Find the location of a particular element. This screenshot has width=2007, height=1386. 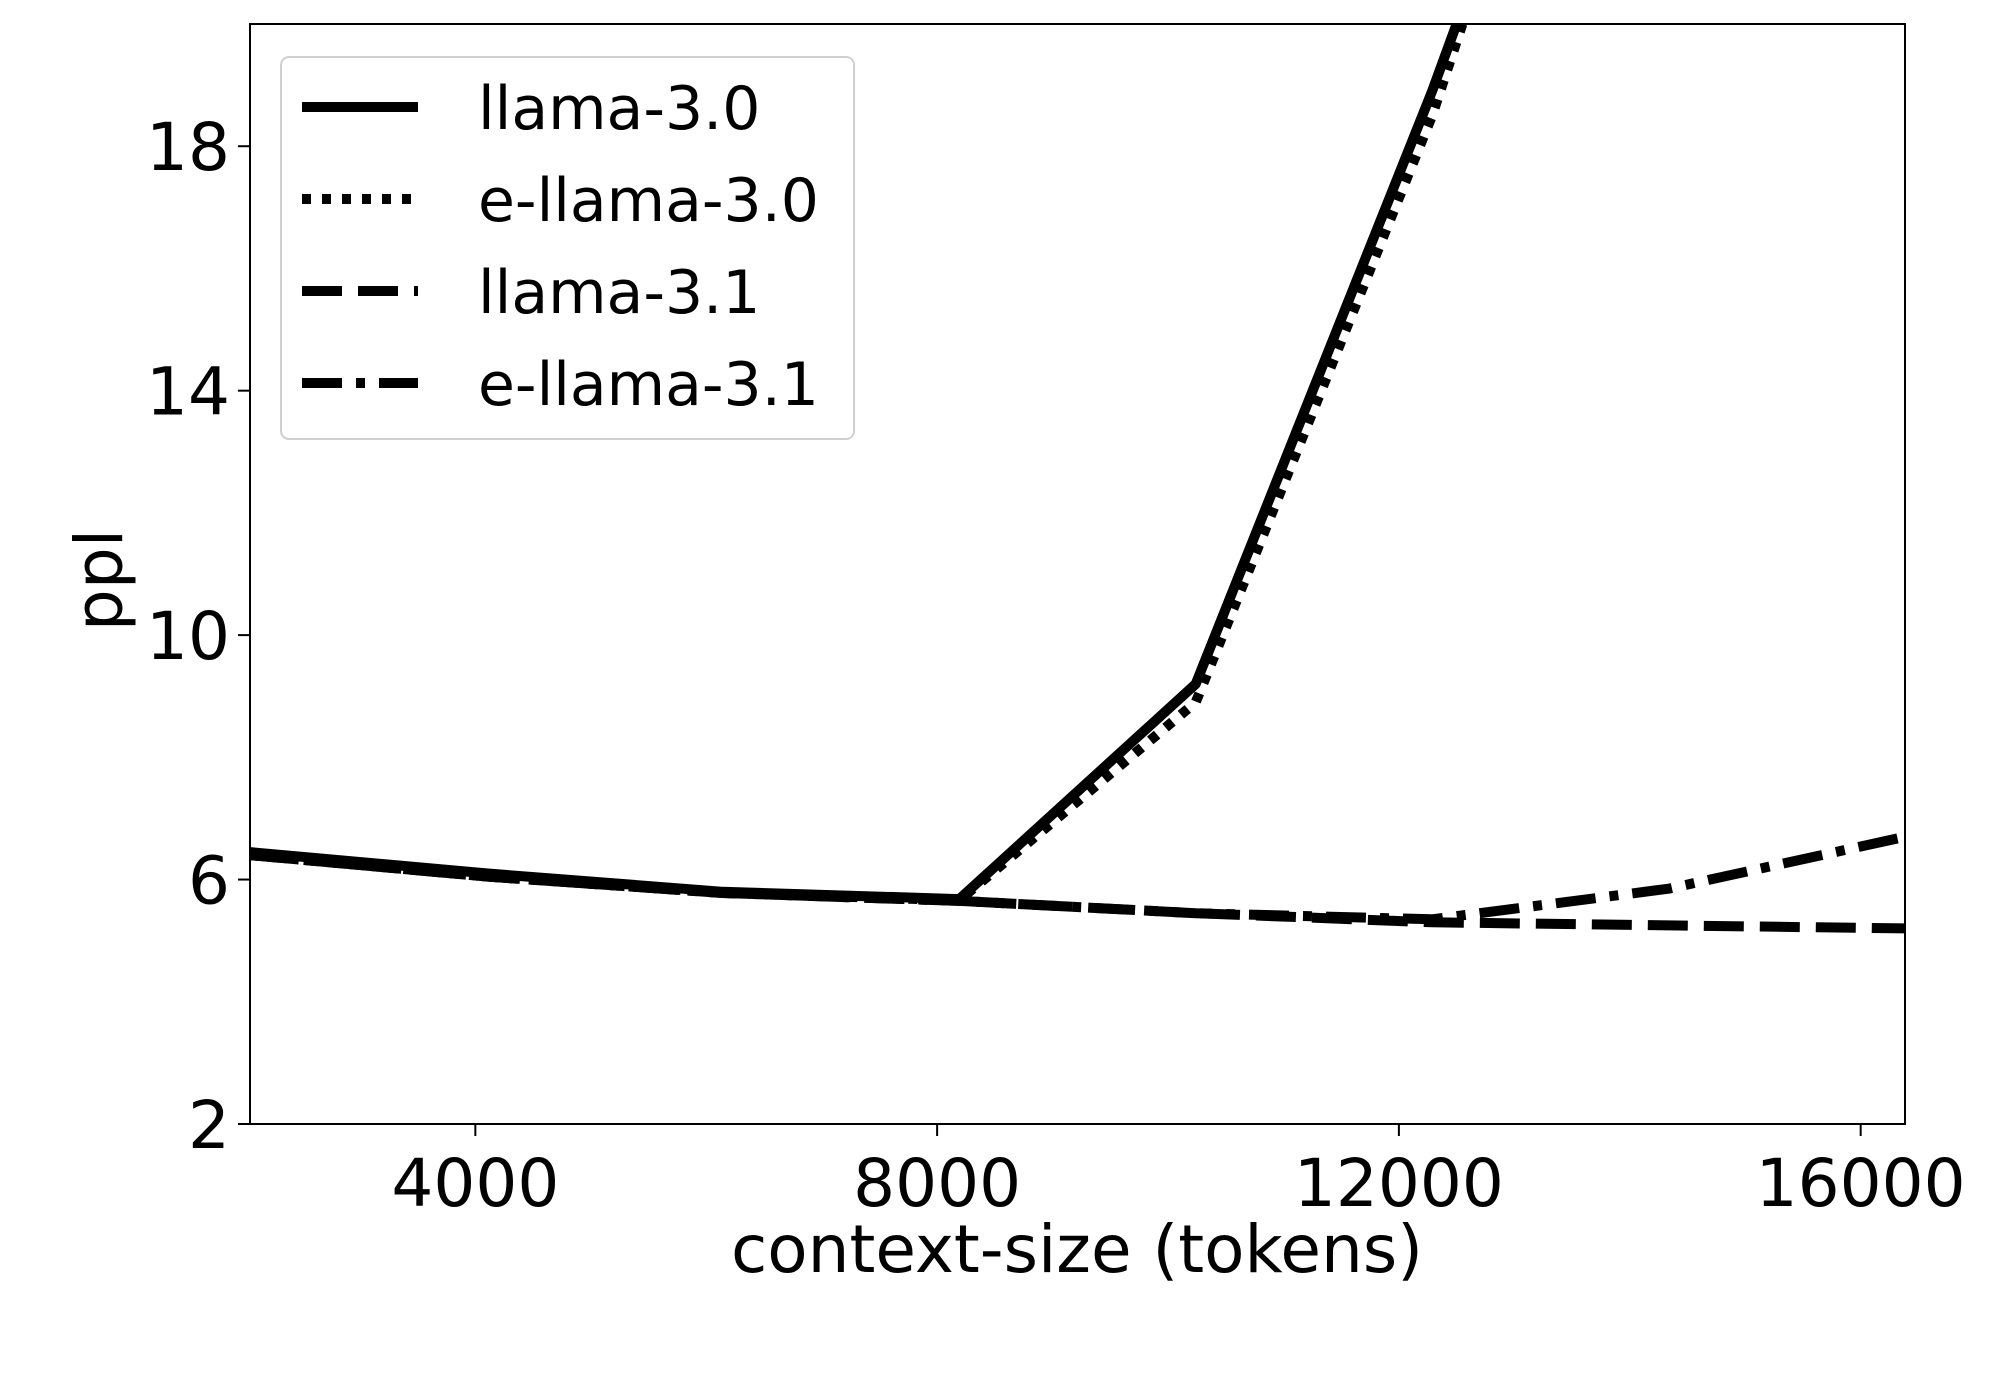

legend-label: llama-3.1 is located at coordinates (619, 293).